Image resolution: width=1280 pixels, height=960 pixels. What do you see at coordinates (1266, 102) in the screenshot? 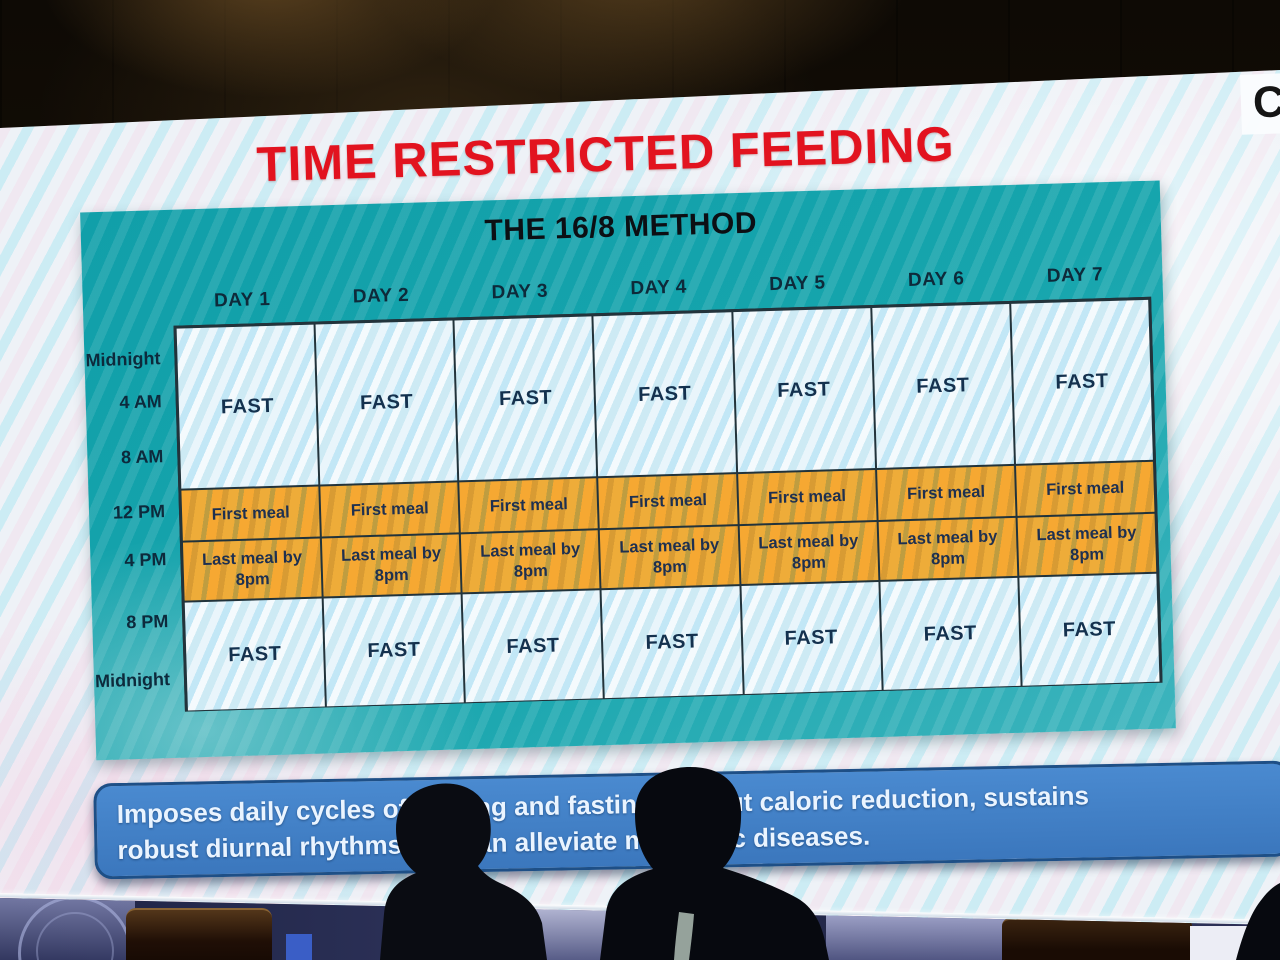
I see `corner-logo-letter: C` at bounding box center [1266, 102].